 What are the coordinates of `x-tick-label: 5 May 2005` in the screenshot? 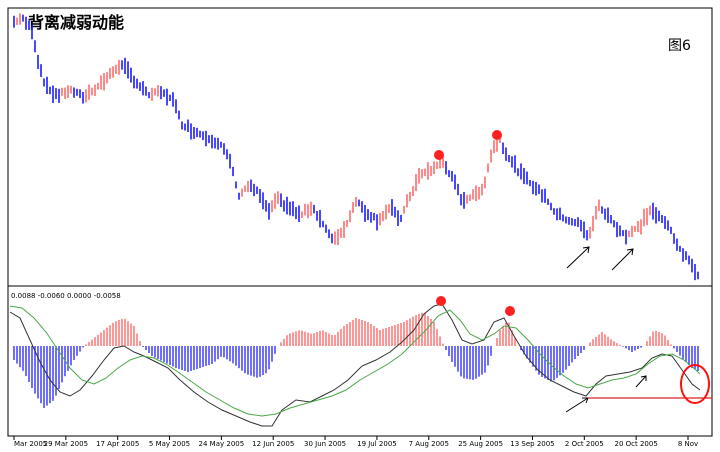 It's located at (169, 444).